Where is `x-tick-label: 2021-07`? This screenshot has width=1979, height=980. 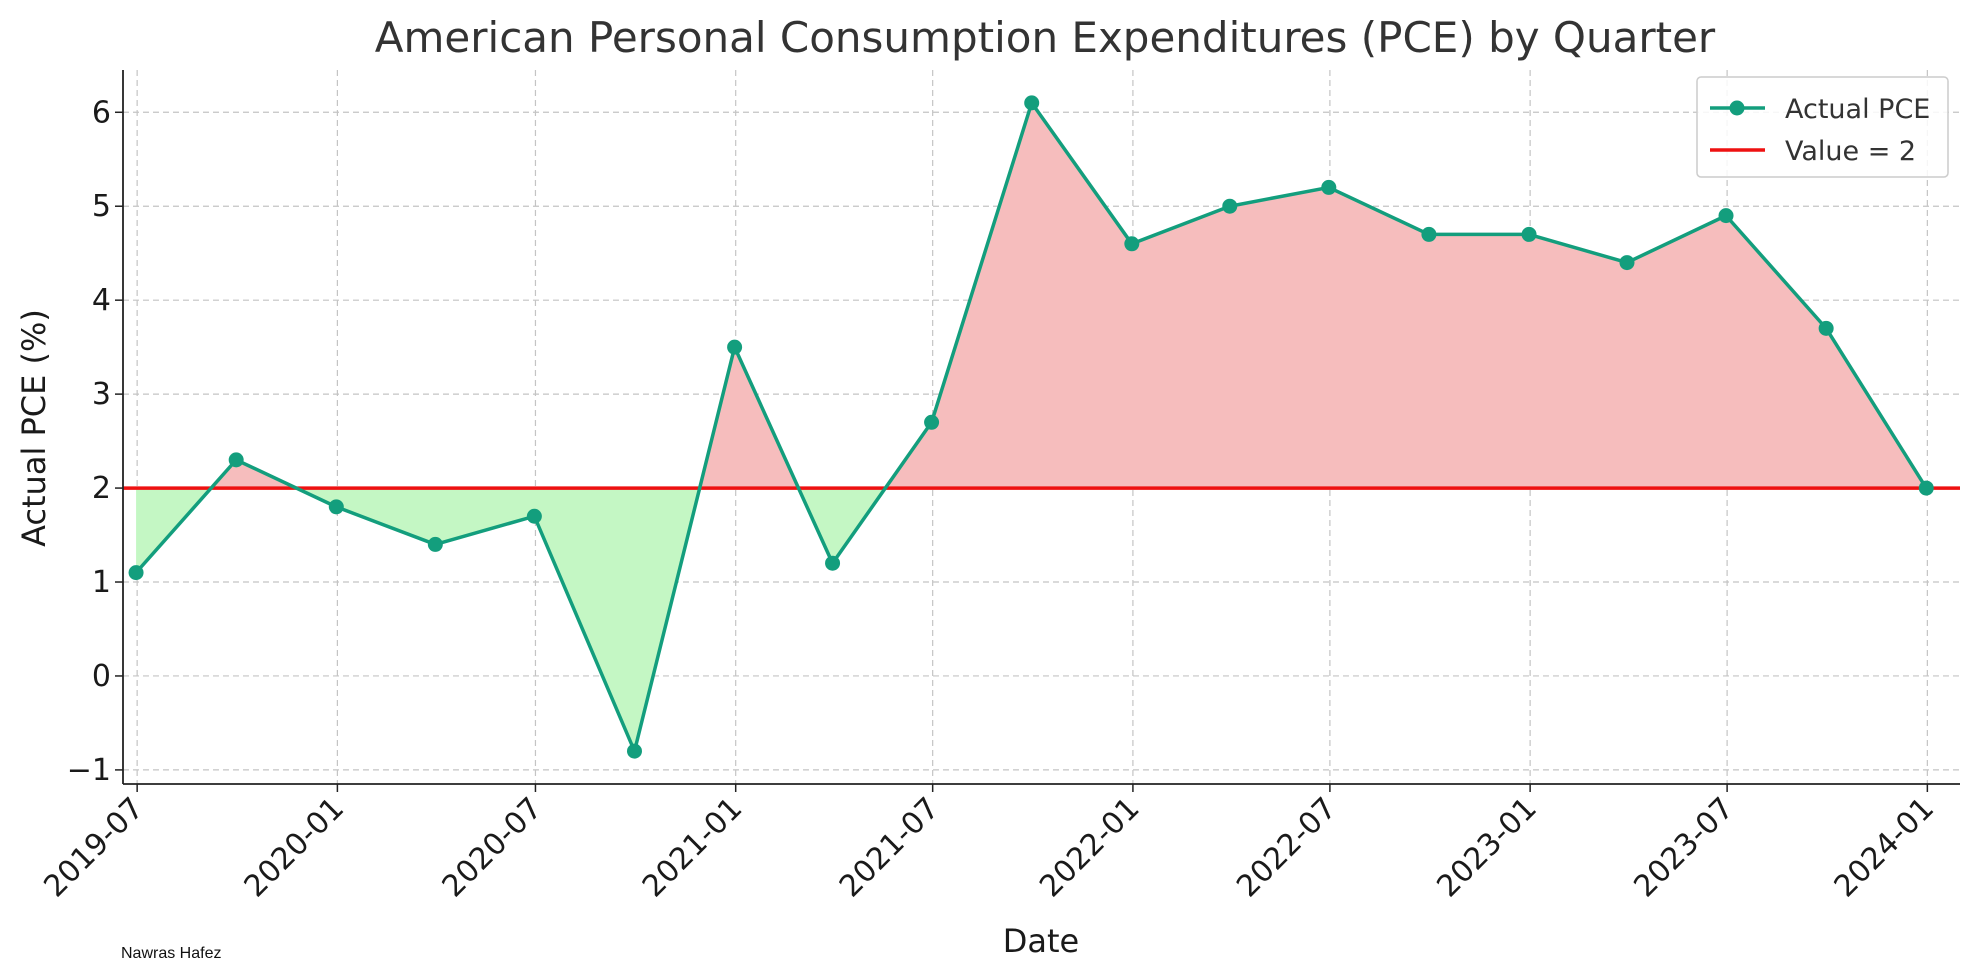 x-tick-label: 2021-07 is located at coordinates (889, 847).